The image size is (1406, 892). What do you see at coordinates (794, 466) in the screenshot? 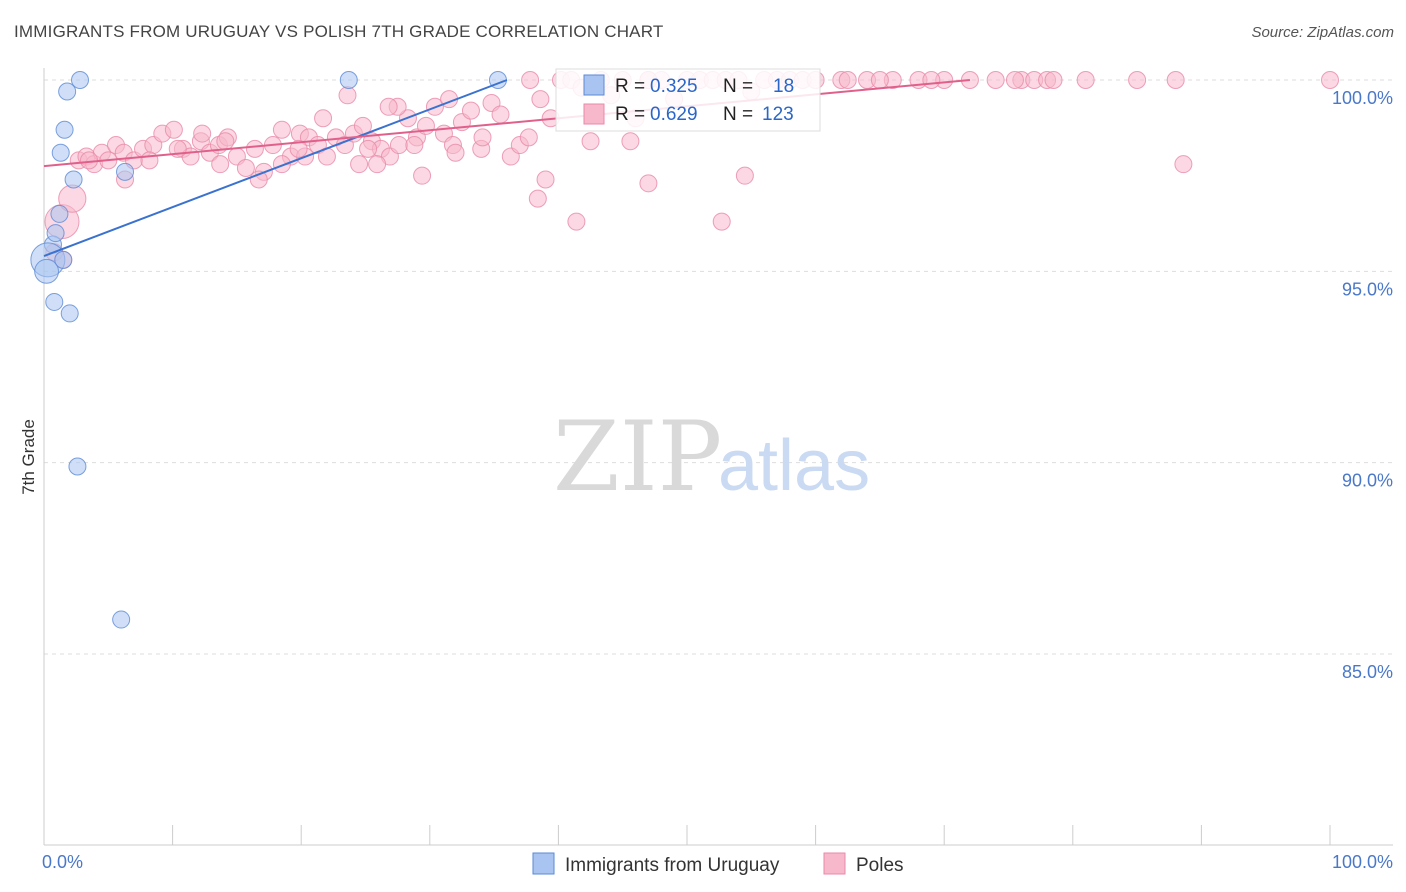
I see `watermark-atlas: atlas` at bounding box center [794, 466].